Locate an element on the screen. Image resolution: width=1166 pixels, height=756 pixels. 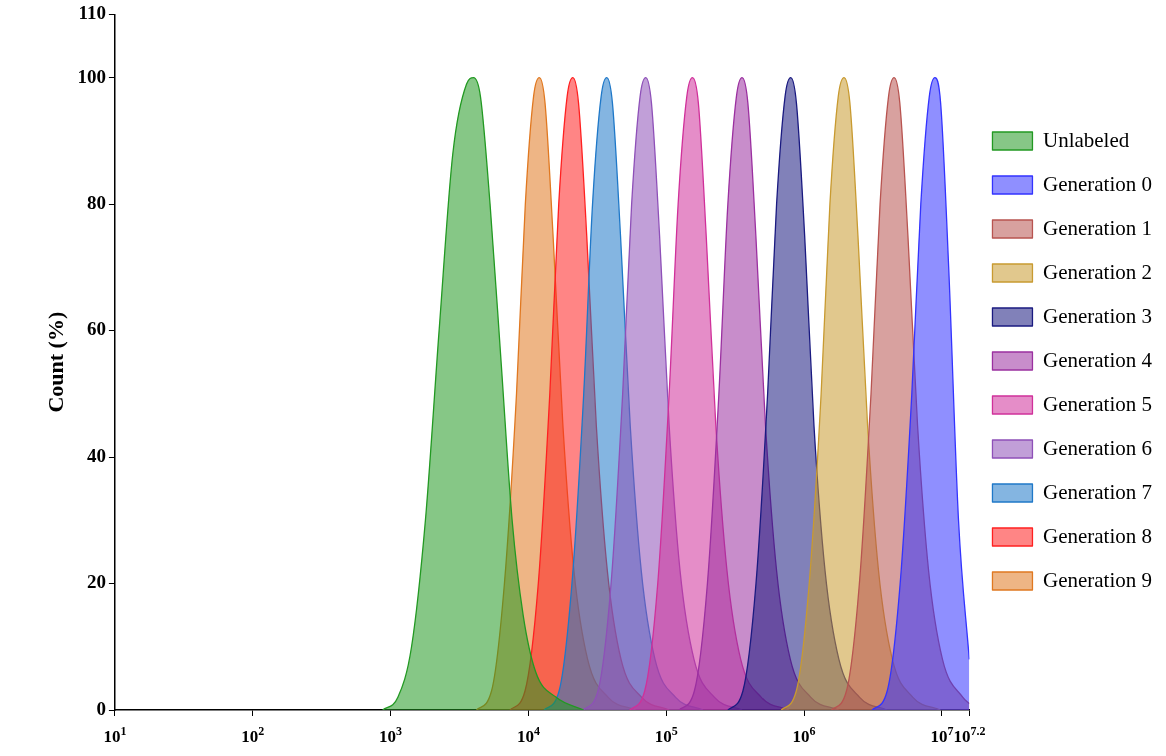
legend-label: Unlabeled is located at coordinates (1086, 139).